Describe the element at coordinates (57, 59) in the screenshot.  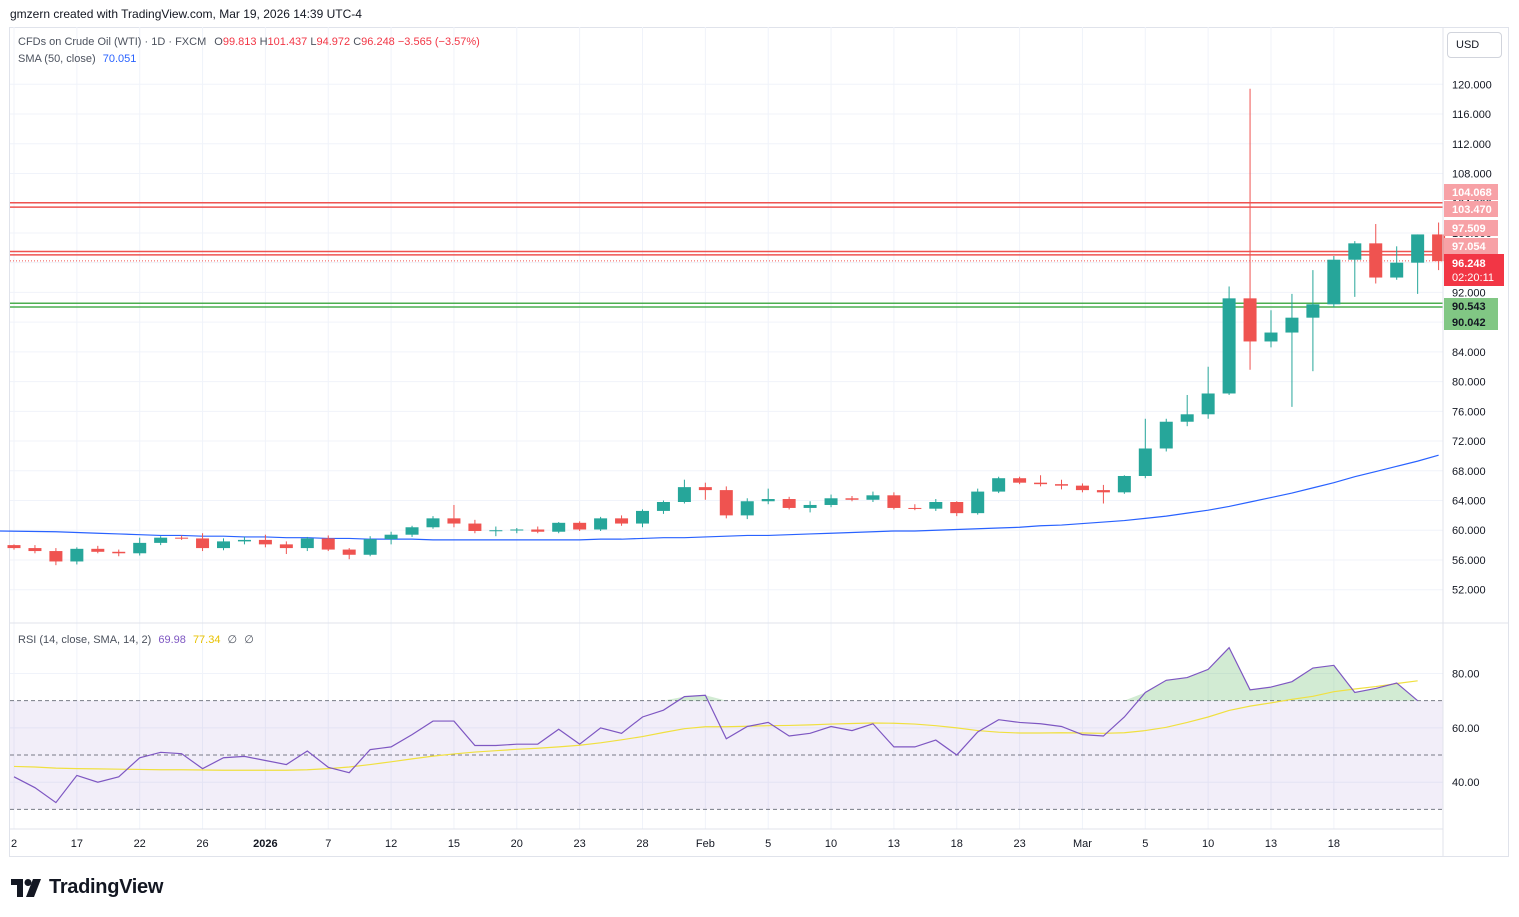
I see `sma-label: SMA (50, close)` at that location.